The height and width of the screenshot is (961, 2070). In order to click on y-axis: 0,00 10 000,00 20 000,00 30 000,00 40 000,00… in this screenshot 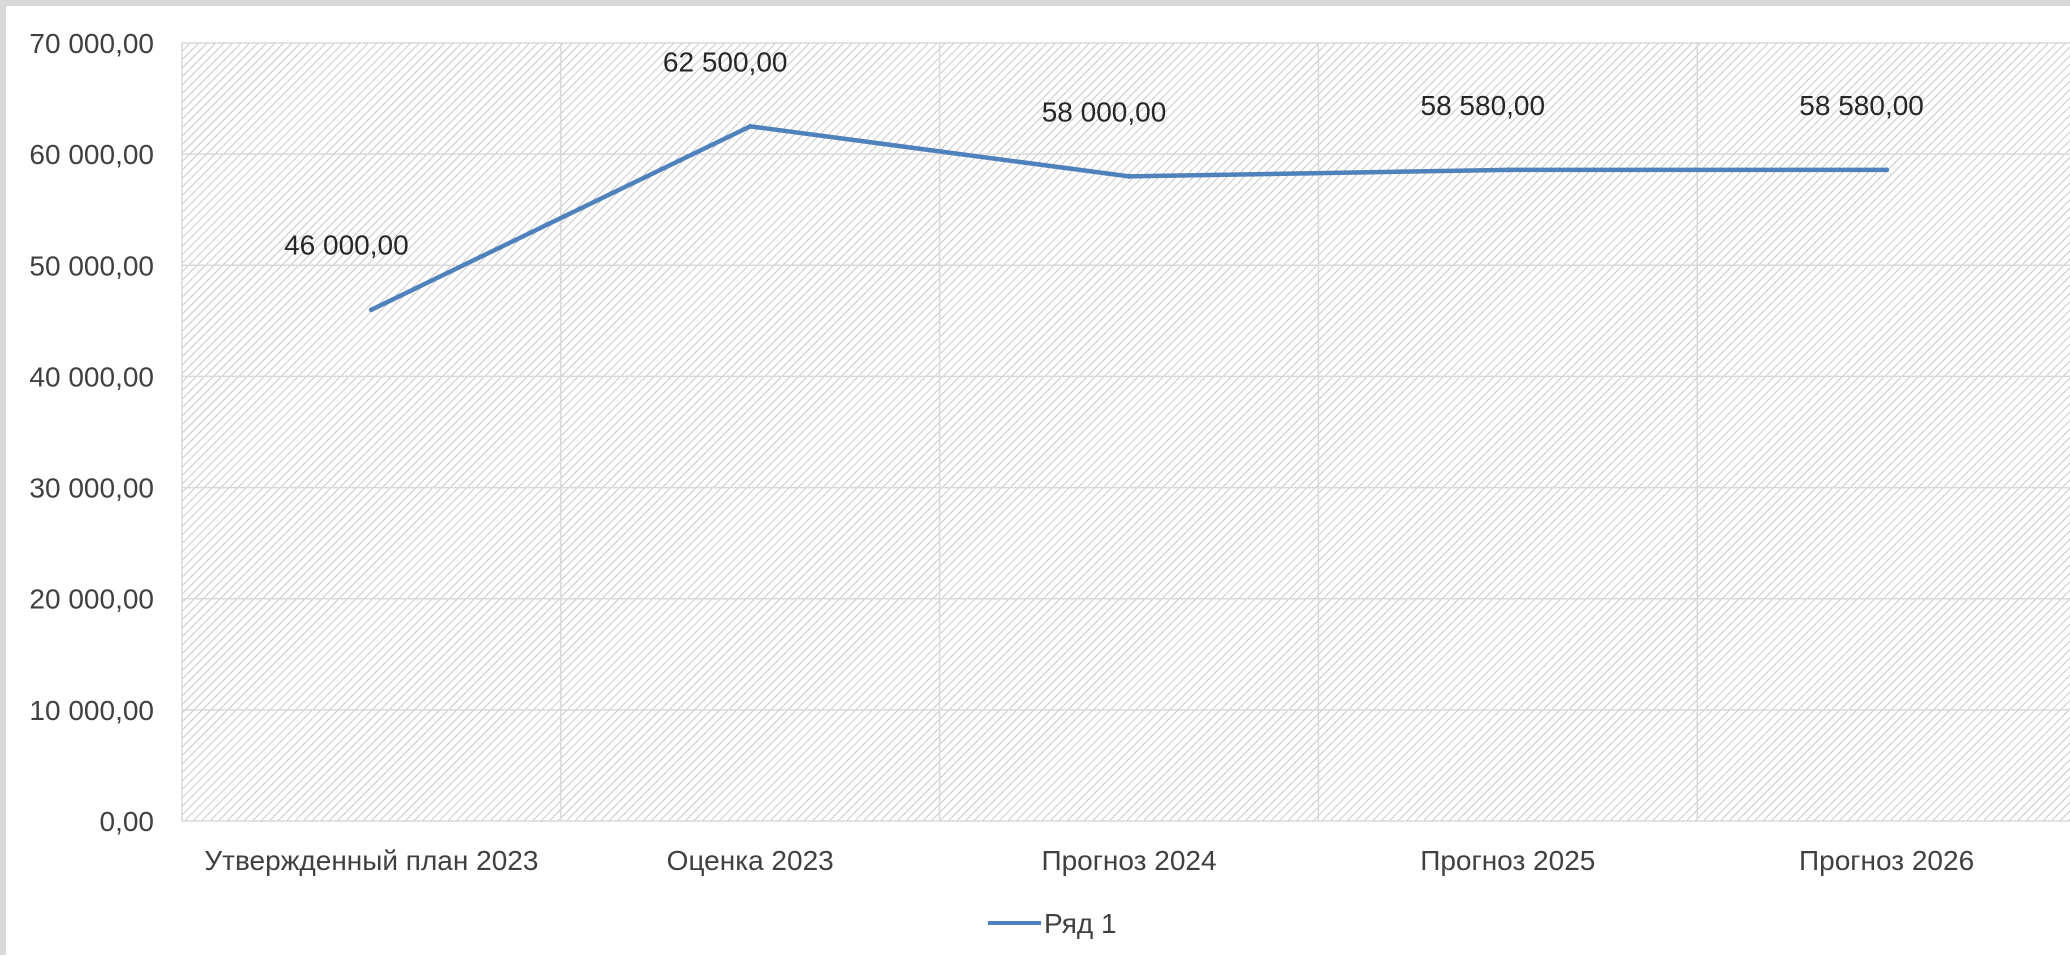, I will do `click(91, 432)`.